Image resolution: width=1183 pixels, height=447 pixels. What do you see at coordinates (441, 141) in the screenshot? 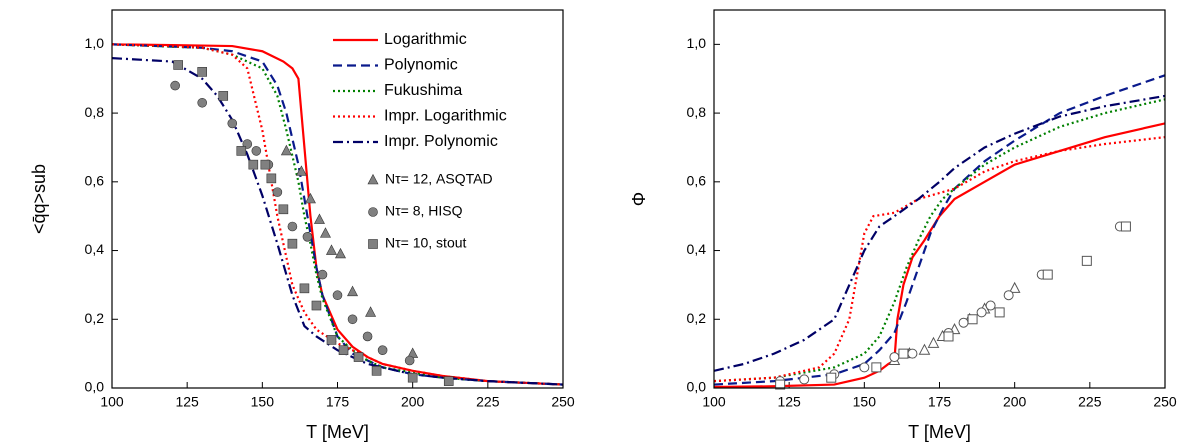
I see `legend-label: Impr. Polynomic` at bounding box center [441, 141].